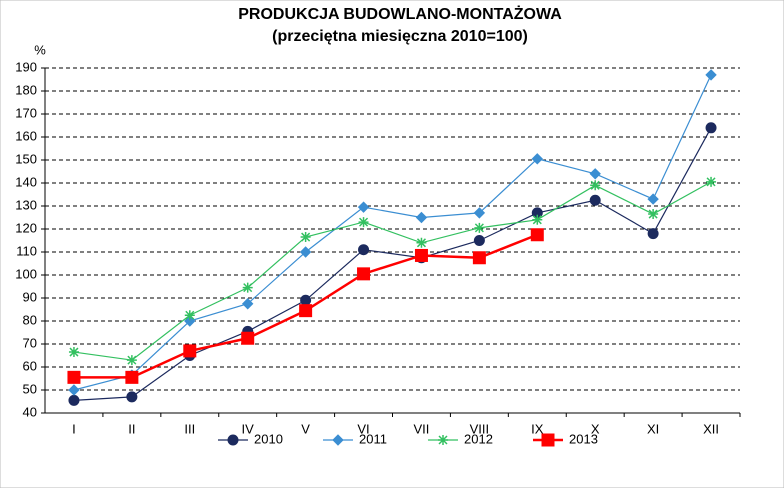 The height and width of the screenshot is (488, 784). What do you see at coordinates (653, 428) in the screenshot?
I see `x-tick-label: XI` at bounding box center [653, 428].